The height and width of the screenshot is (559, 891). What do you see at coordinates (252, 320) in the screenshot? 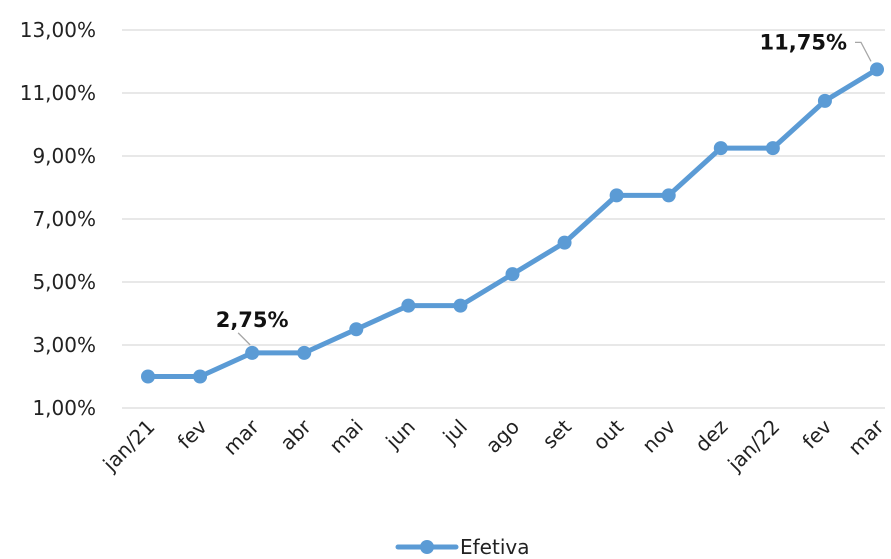
I see `data-label: 2,75%` at bounding box center [252, 320].